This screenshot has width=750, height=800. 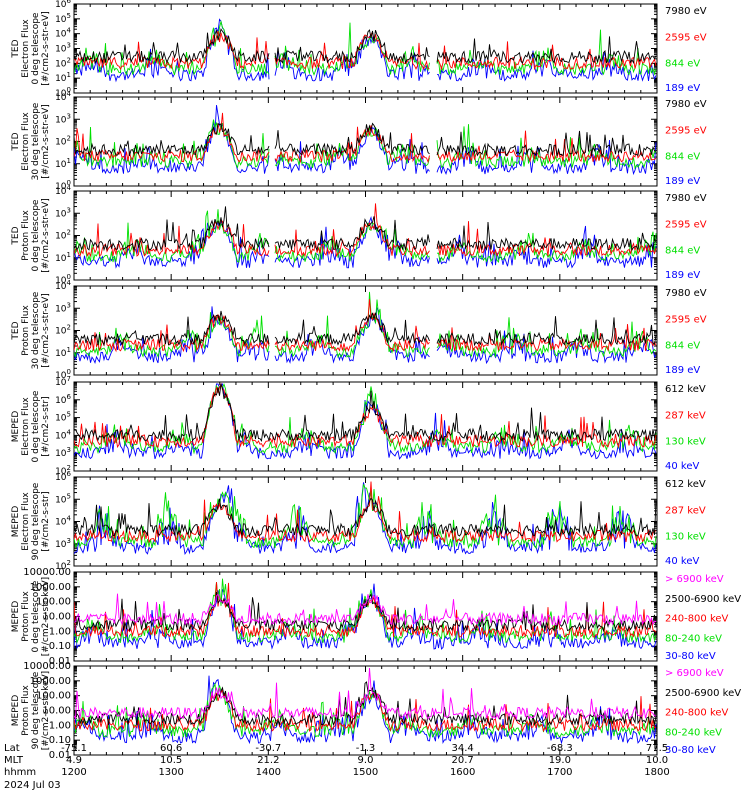 I want to click on y-tick-label: 10⁰, so click(x=63, y=279).